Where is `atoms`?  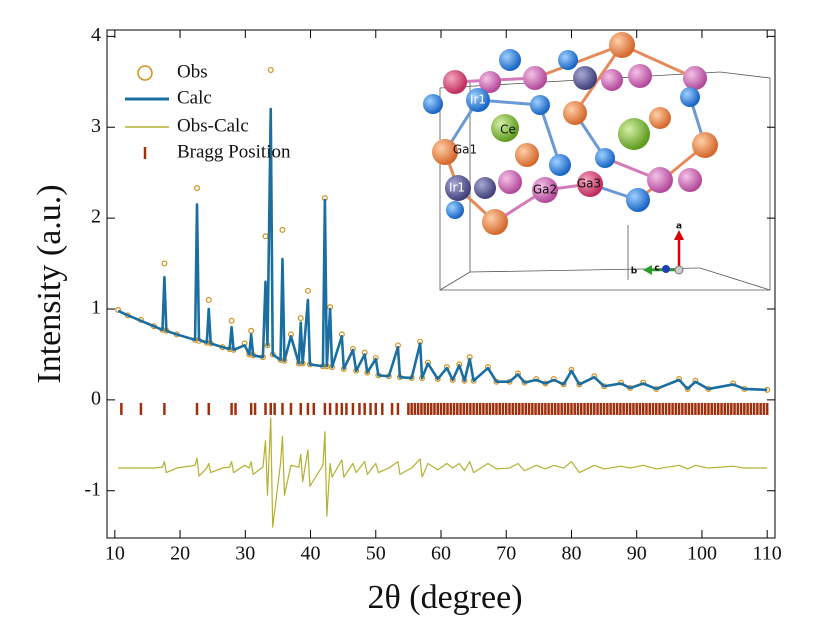
atoms is located at coordinates (570, 133).